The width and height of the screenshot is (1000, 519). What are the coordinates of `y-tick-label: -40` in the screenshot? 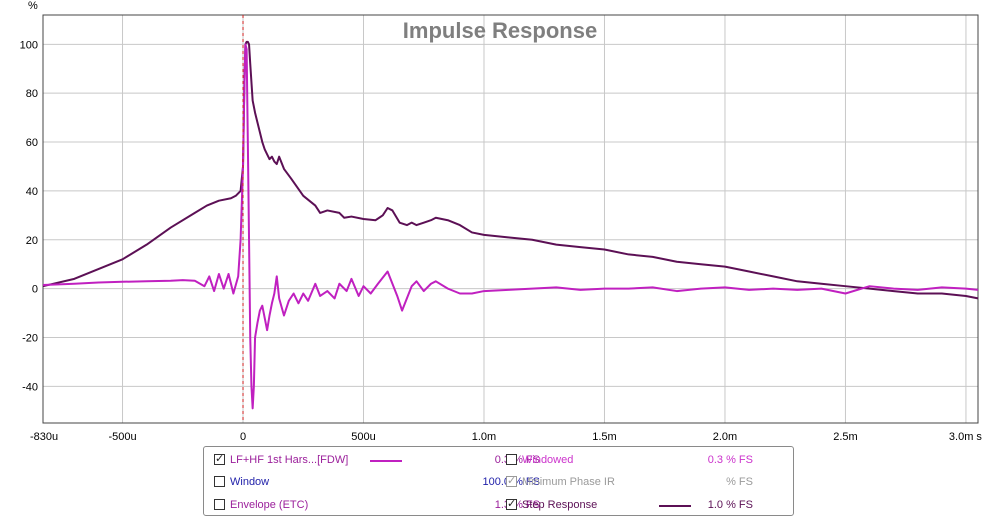 It's located at (30, 387).